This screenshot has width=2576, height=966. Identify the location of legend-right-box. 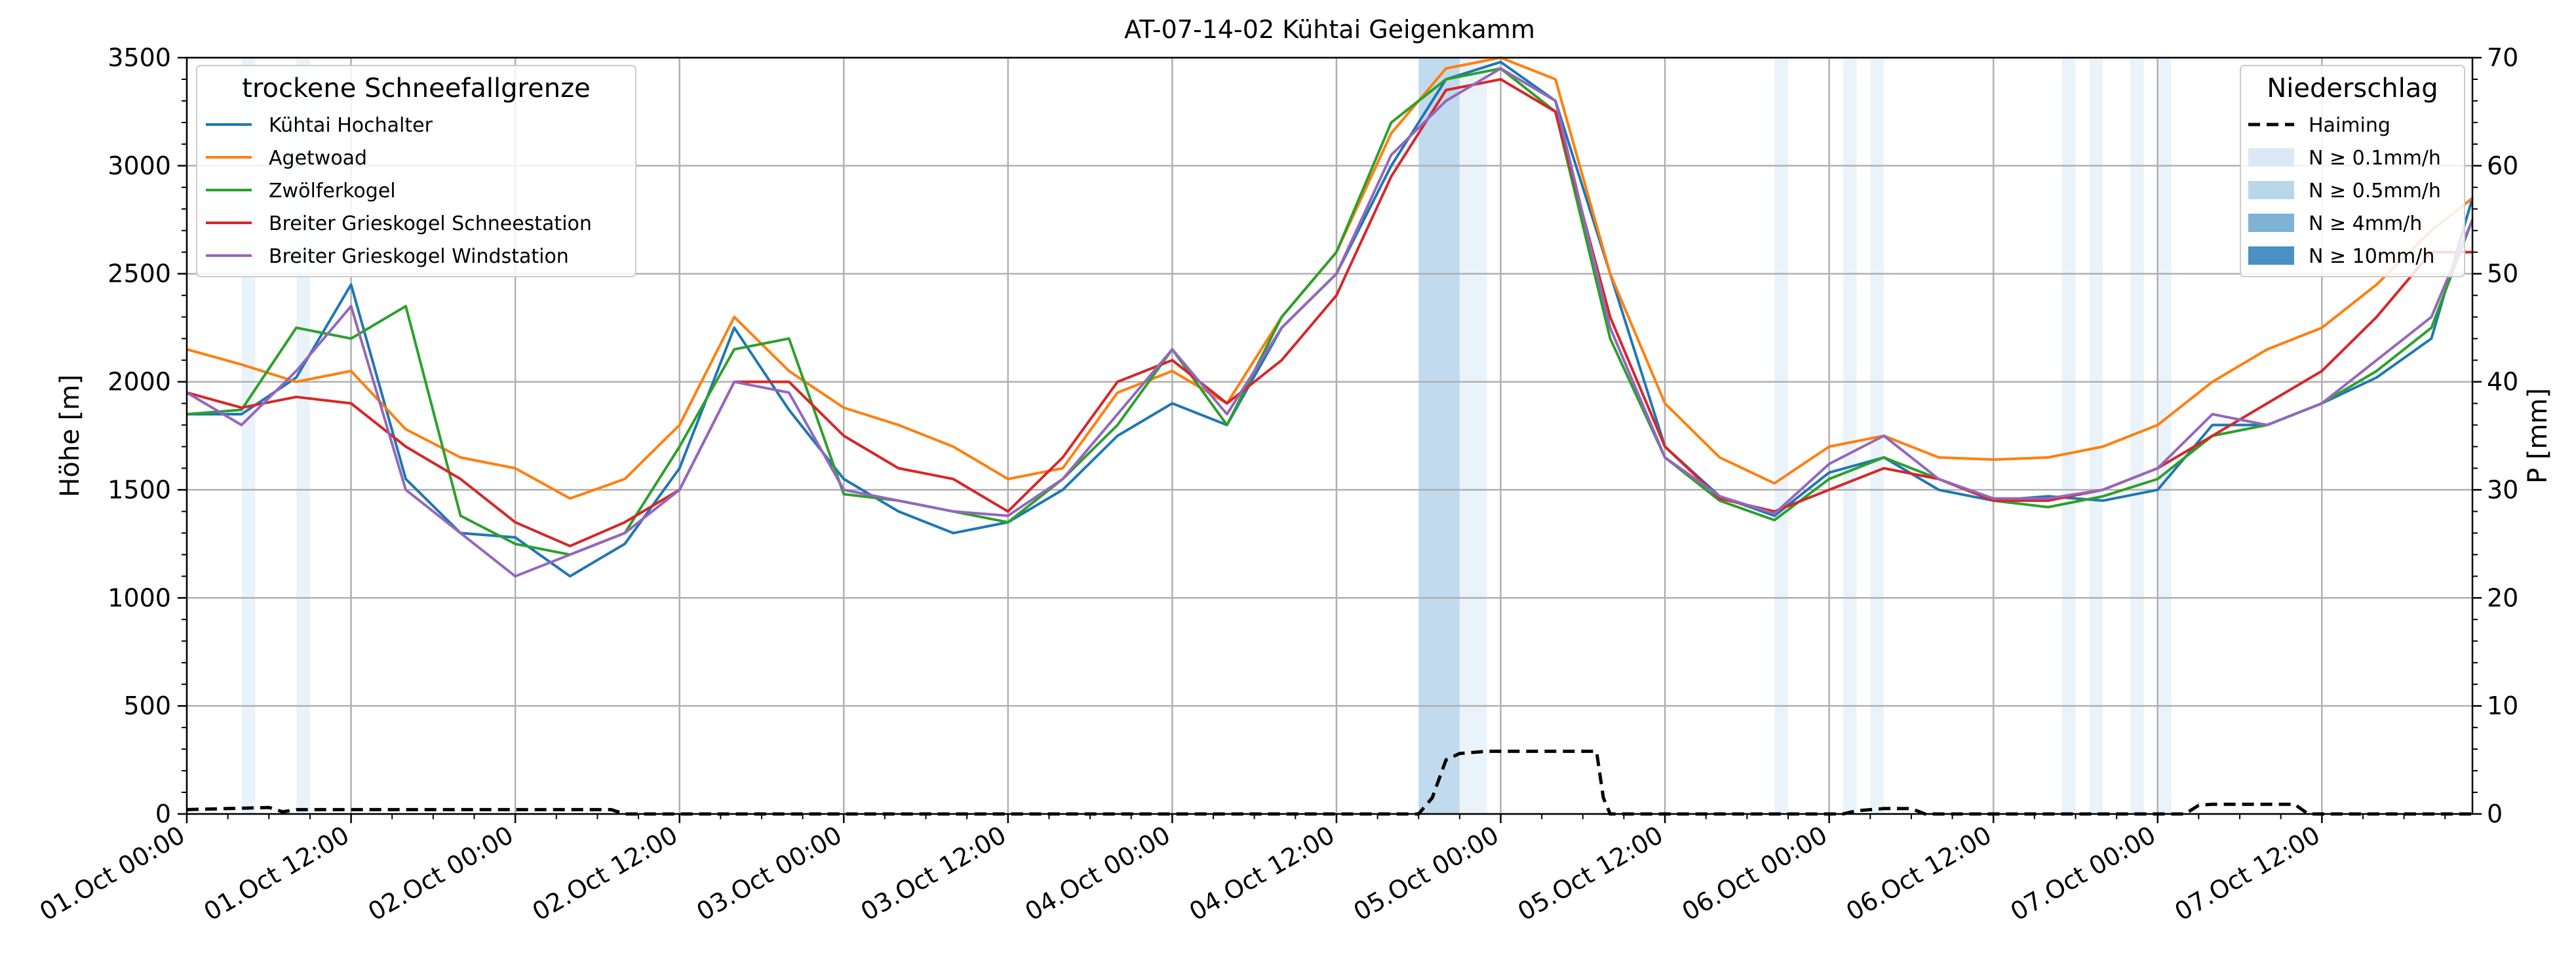
(2352, 171).